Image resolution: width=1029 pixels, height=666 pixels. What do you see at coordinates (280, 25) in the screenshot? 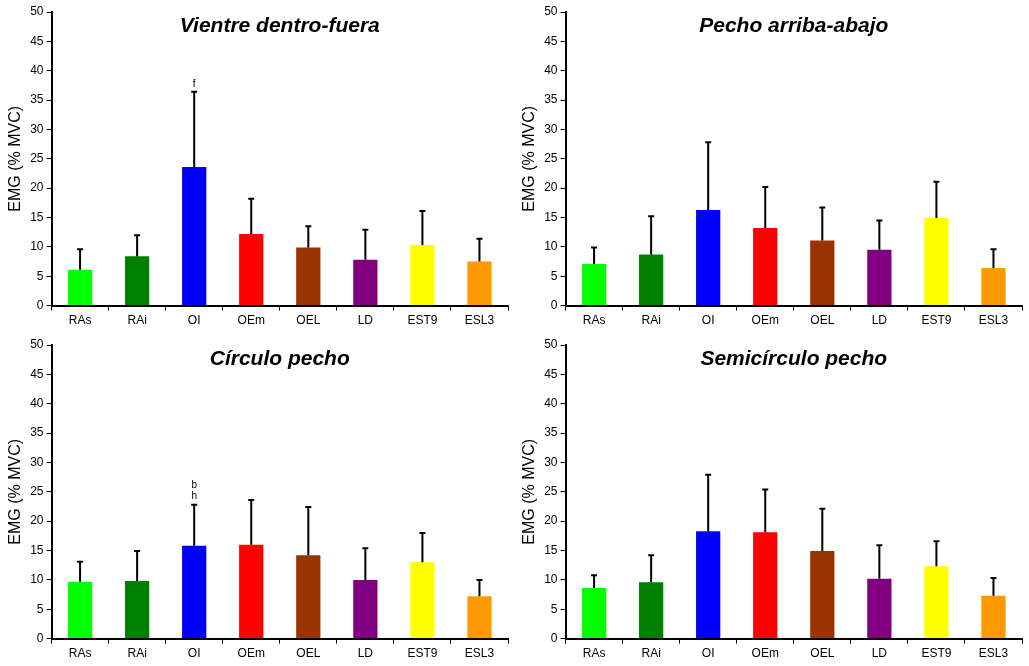
I see `chart-title: Vientre dentro-fuera` at bounding box center [280, 25].